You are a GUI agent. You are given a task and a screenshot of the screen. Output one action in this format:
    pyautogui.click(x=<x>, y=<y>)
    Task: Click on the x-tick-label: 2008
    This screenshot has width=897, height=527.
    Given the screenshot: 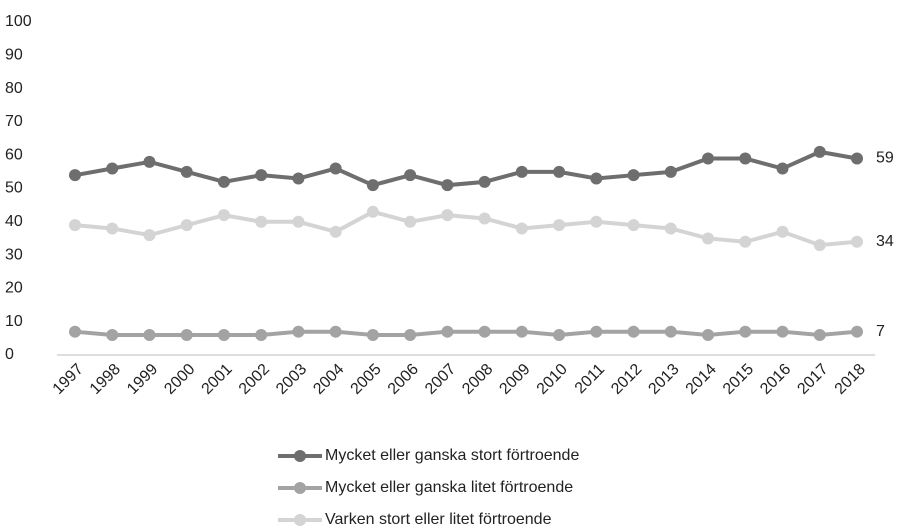 What is the action you would take?
    pyautogui.click(x=477, y=379)
    